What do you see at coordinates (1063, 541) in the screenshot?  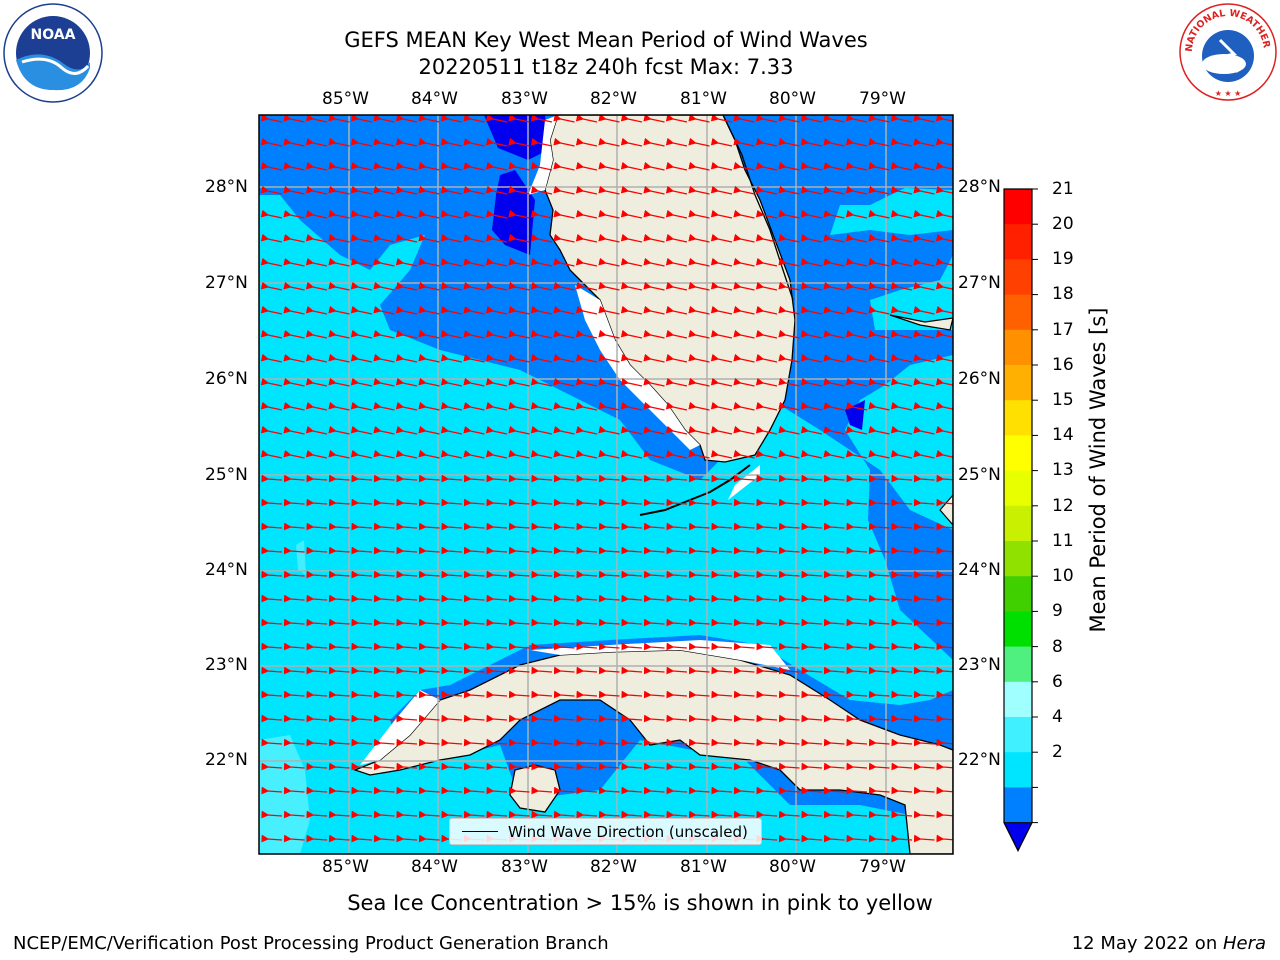 I see `colorbar-tick: 11` at bounding box center [1063, 541].